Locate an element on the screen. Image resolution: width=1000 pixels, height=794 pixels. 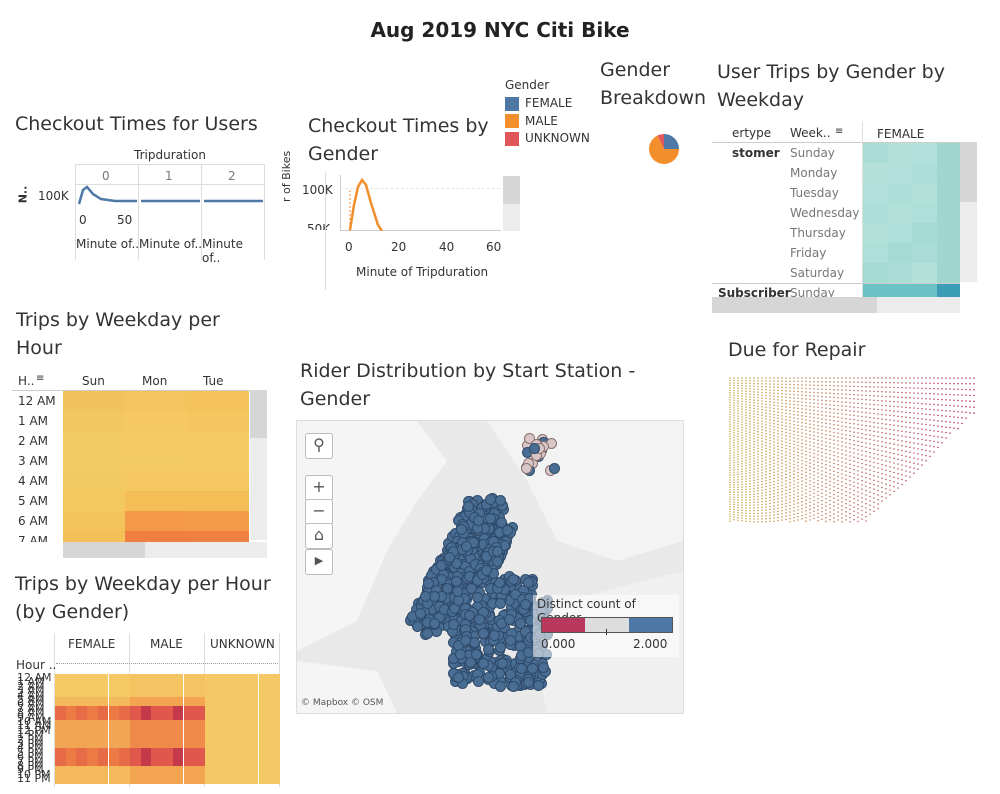
map-search-button: ⚲ is located at coordinates (319, 446).